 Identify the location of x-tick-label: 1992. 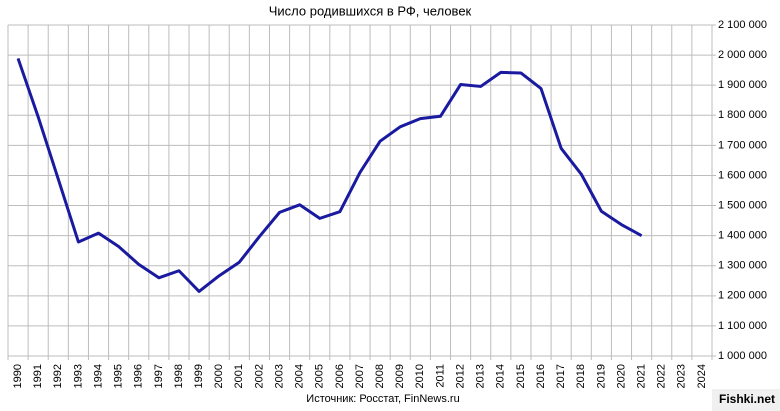
(58, 376).